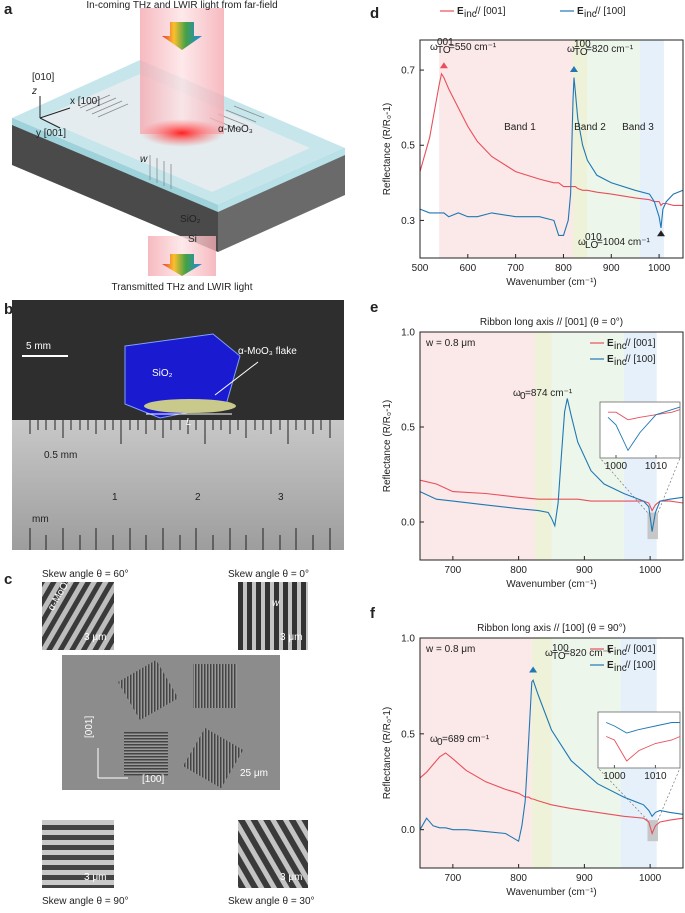  Describe the element at coordinates (445, 42) in the screenshot. I see `annotation: 001` at that location.